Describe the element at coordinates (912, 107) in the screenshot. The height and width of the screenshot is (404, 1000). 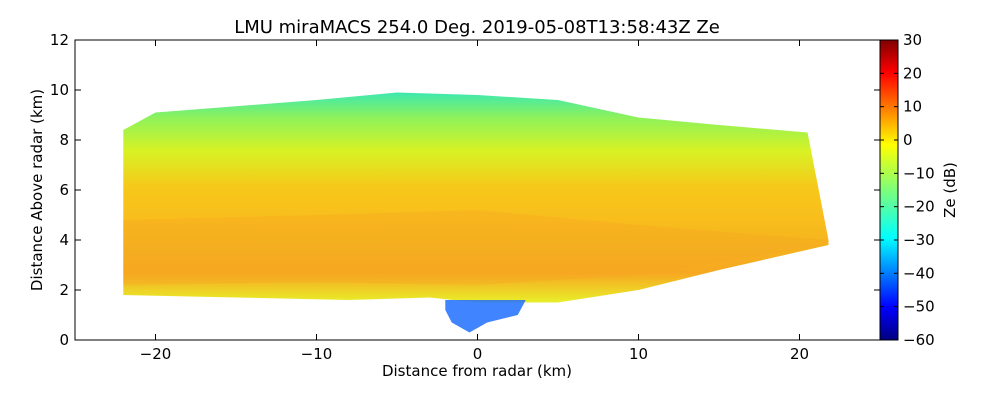
I see `colorbar-tick-label: 10` at that location.